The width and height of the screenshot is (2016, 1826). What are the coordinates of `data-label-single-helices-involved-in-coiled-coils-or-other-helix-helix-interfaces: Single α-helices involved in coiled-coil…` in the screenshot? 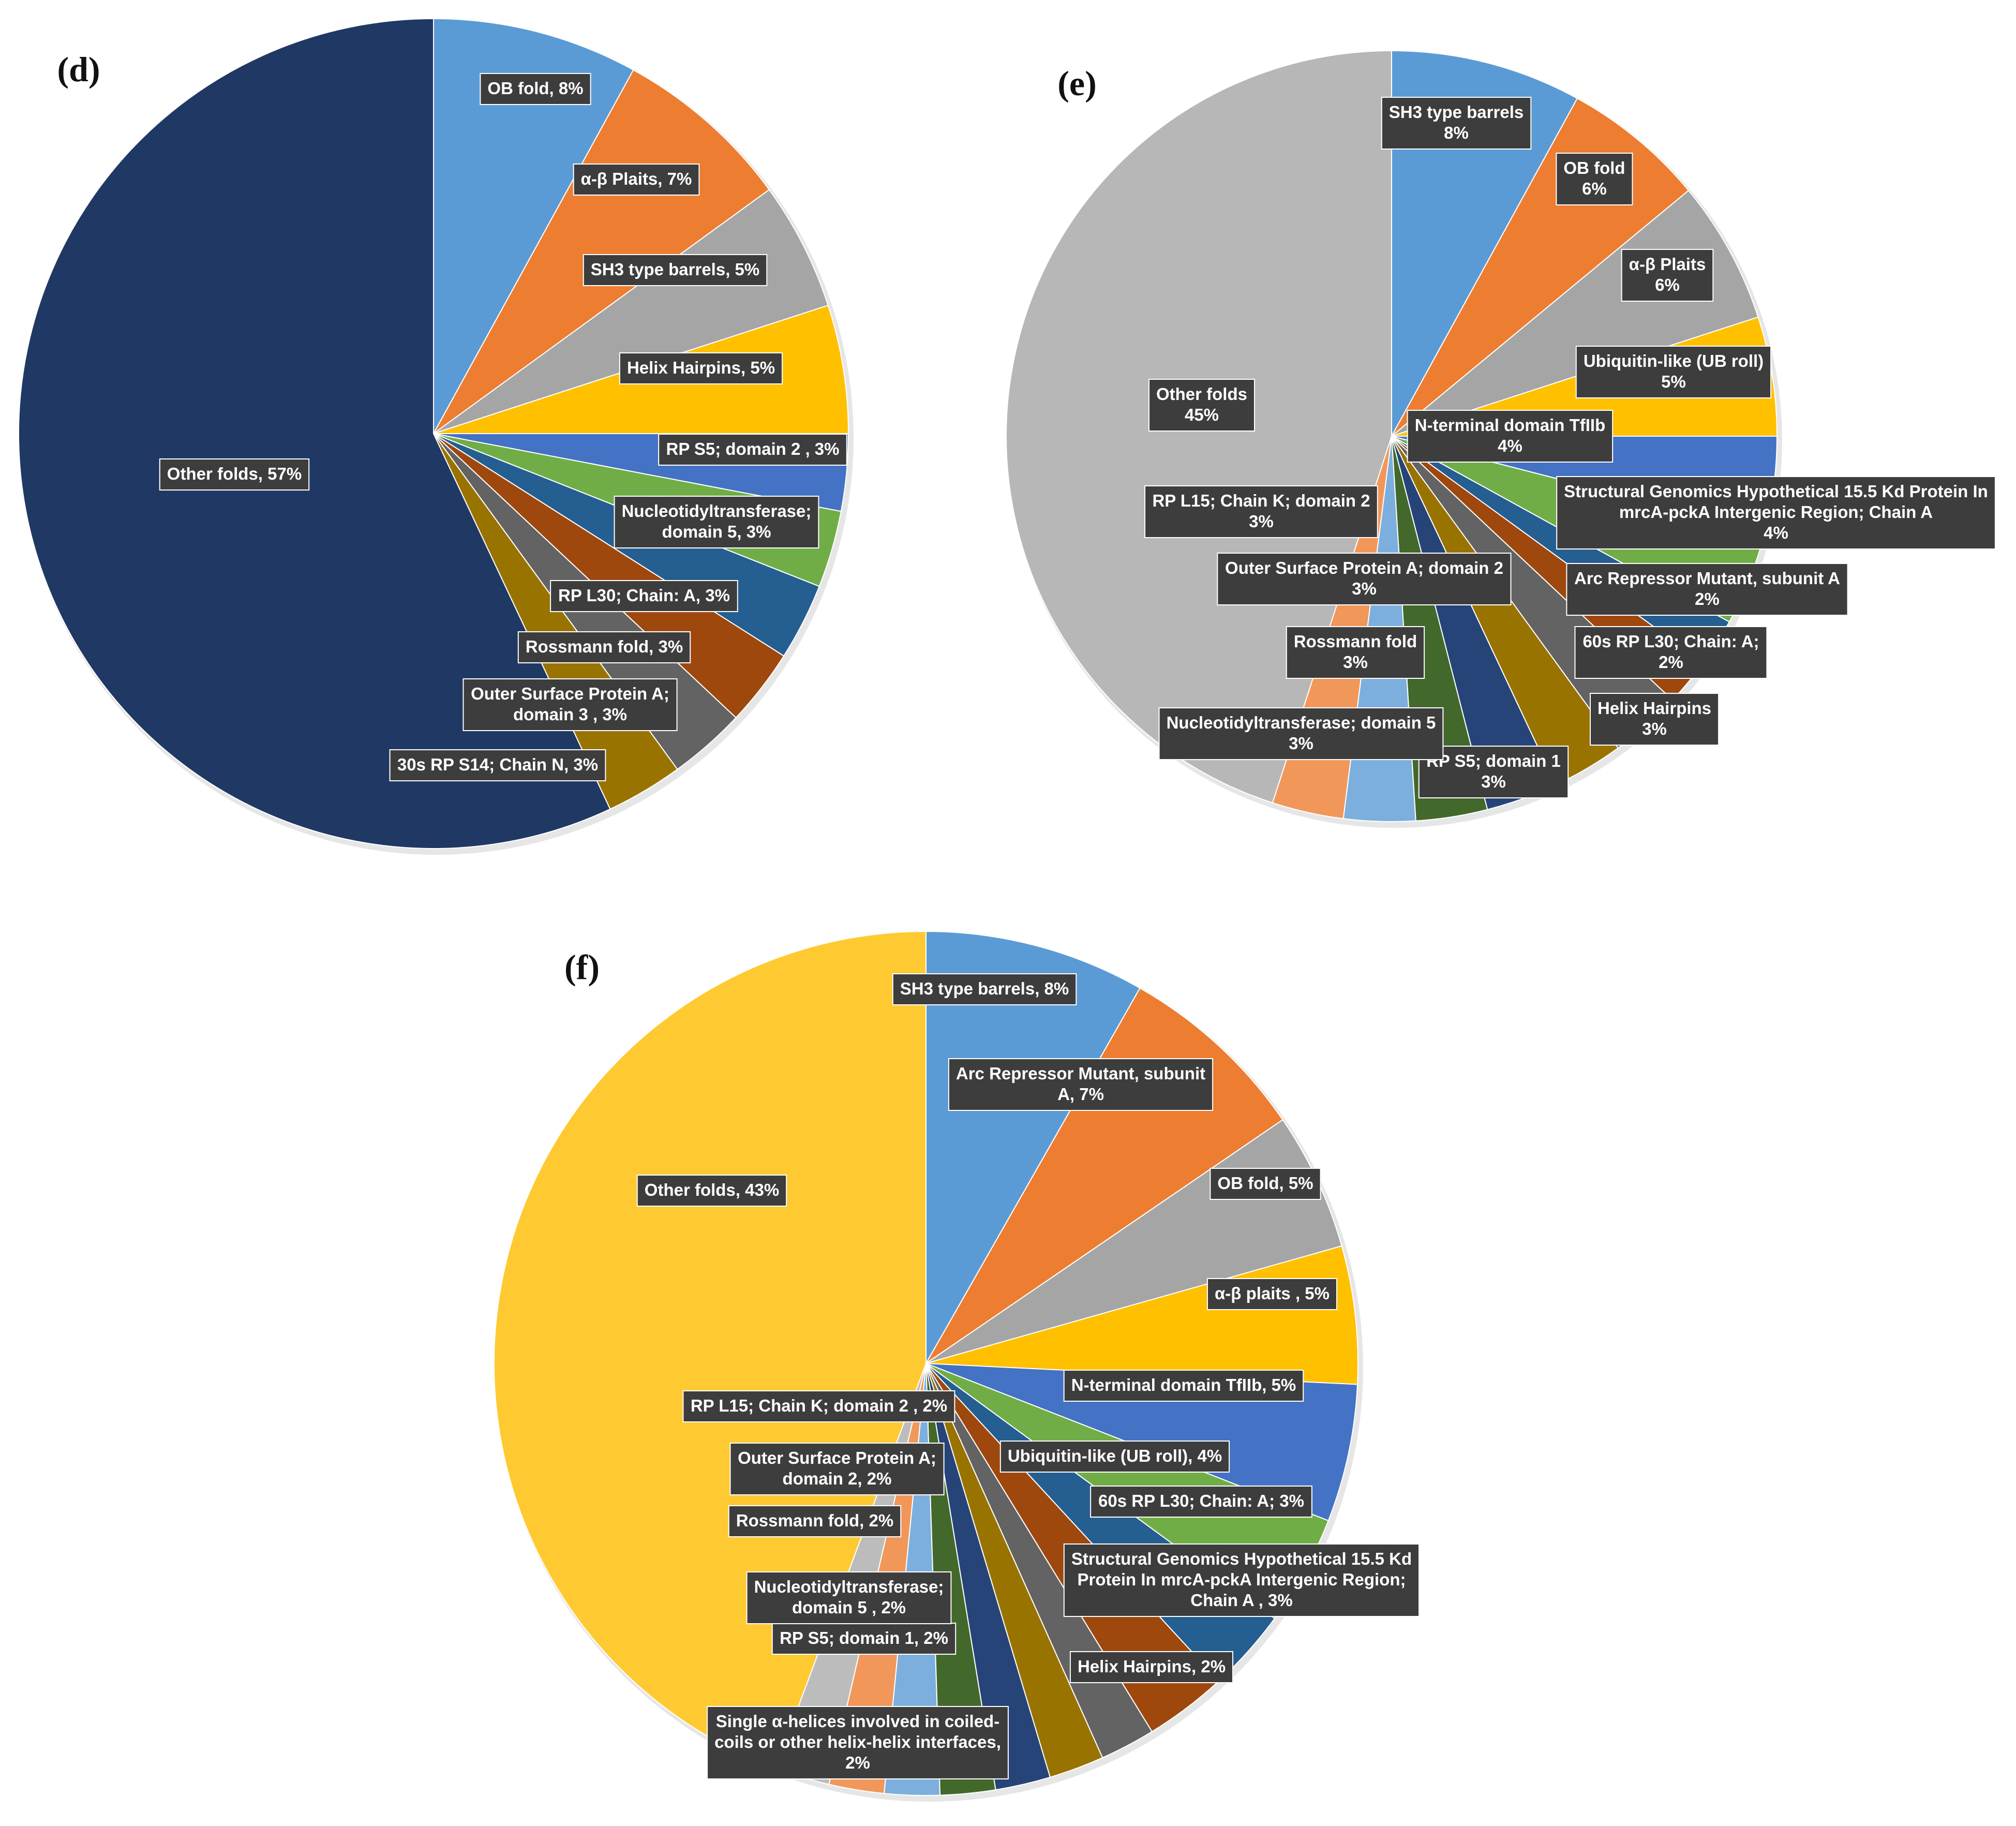 It's located at (858, 1742).